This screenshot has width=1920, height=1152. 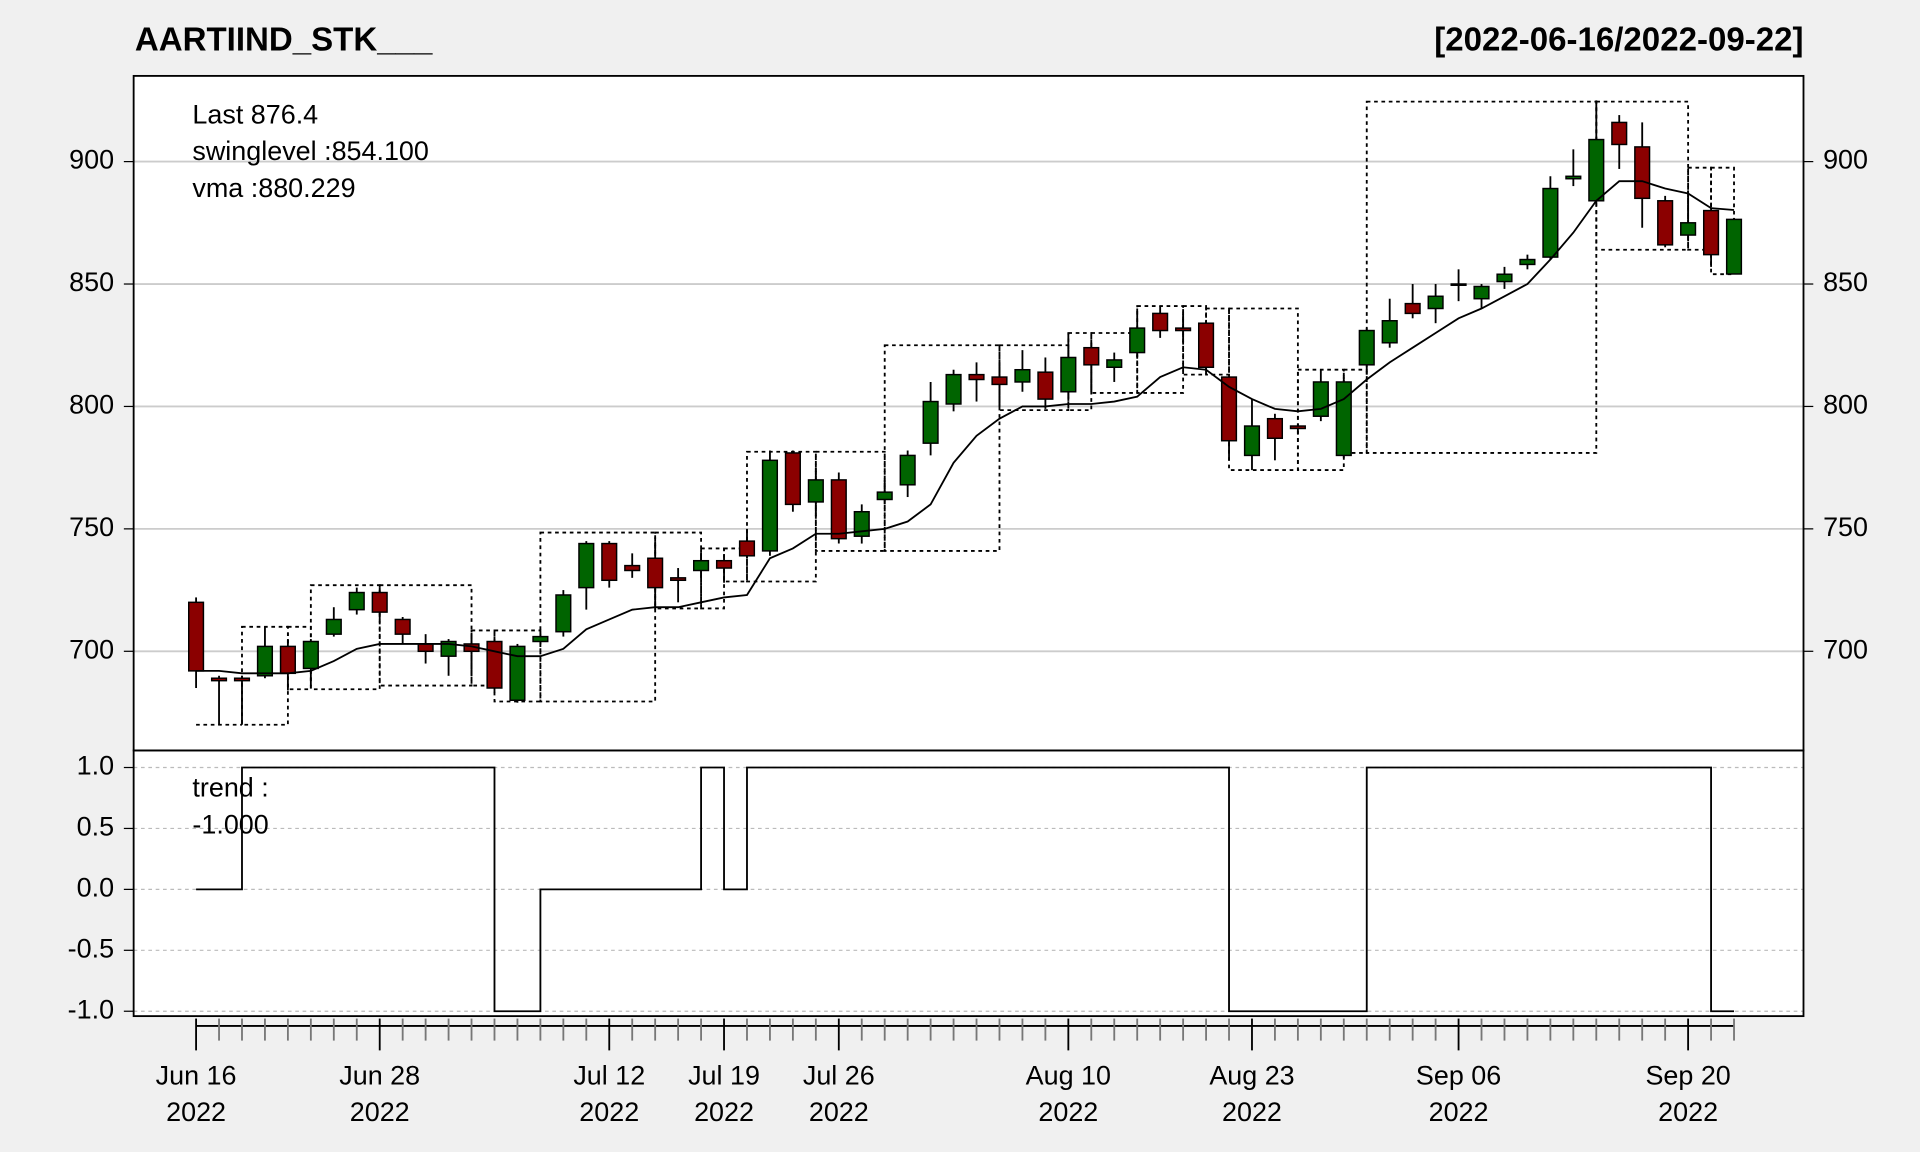 What do you see at coordinates (1845, 527) in the screenshot?
I see `y-tick-label: 750` at bounding box center [1845, 527].